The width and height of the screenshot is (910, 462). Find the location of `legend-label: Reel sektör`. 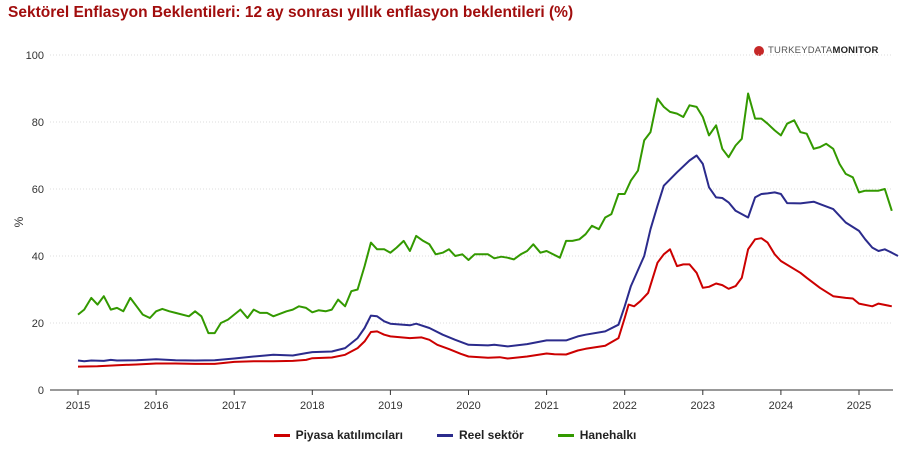

legend-label: Reel sektör is located at coordinates (491, 435).